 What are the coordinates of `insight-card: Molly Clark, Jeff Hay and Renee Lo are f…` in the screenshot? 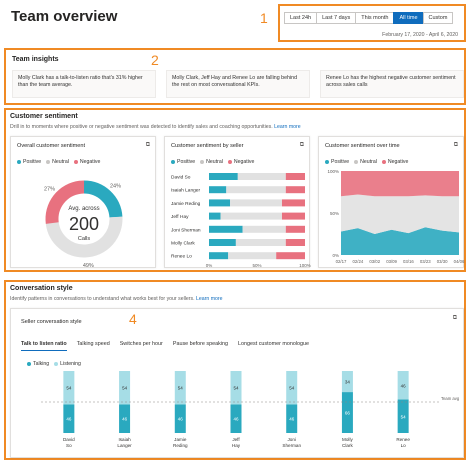 It's located at (238, 84).